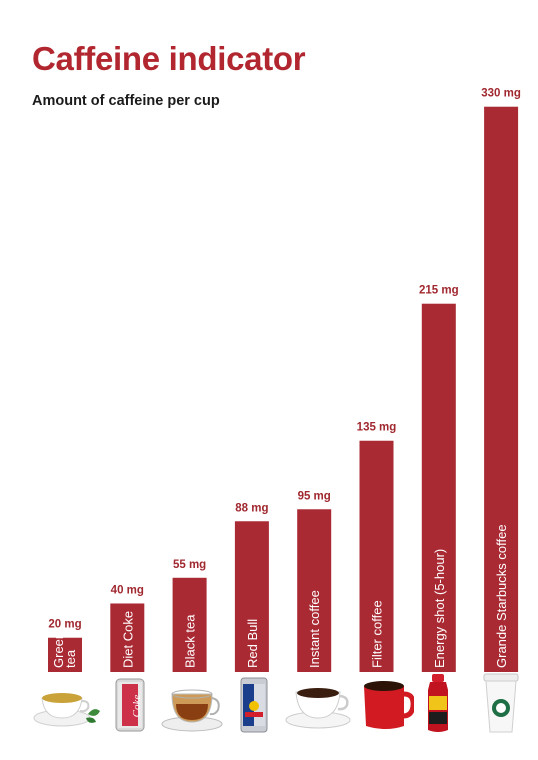 This screenshot has width=538, height=760. I want to click on category-label-6: Energy shot (5-hour), so click(439, 608).